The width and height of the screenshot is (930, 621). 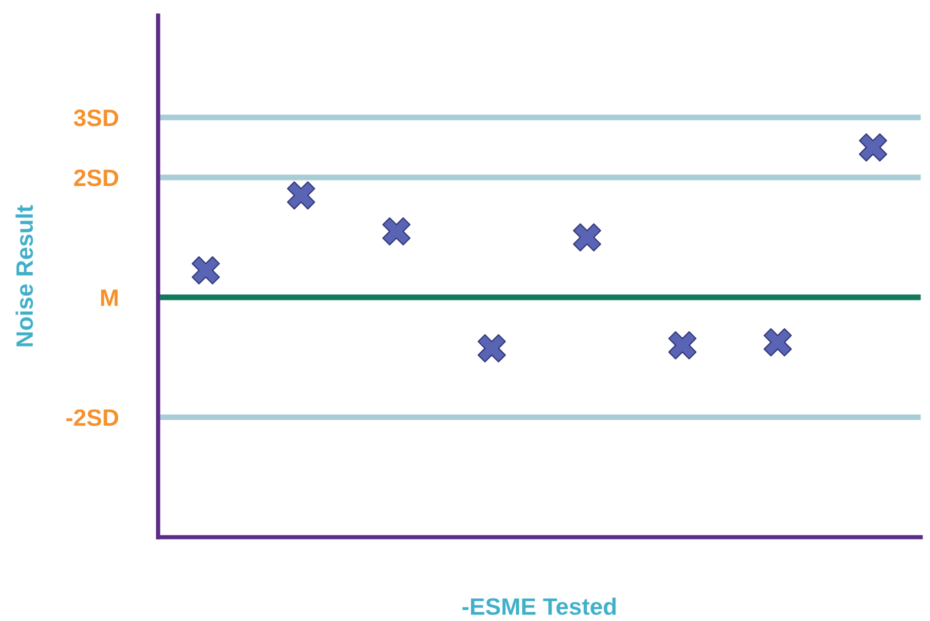 I want to click on y-tick-label: 3SD, so click(x=96, y=118).